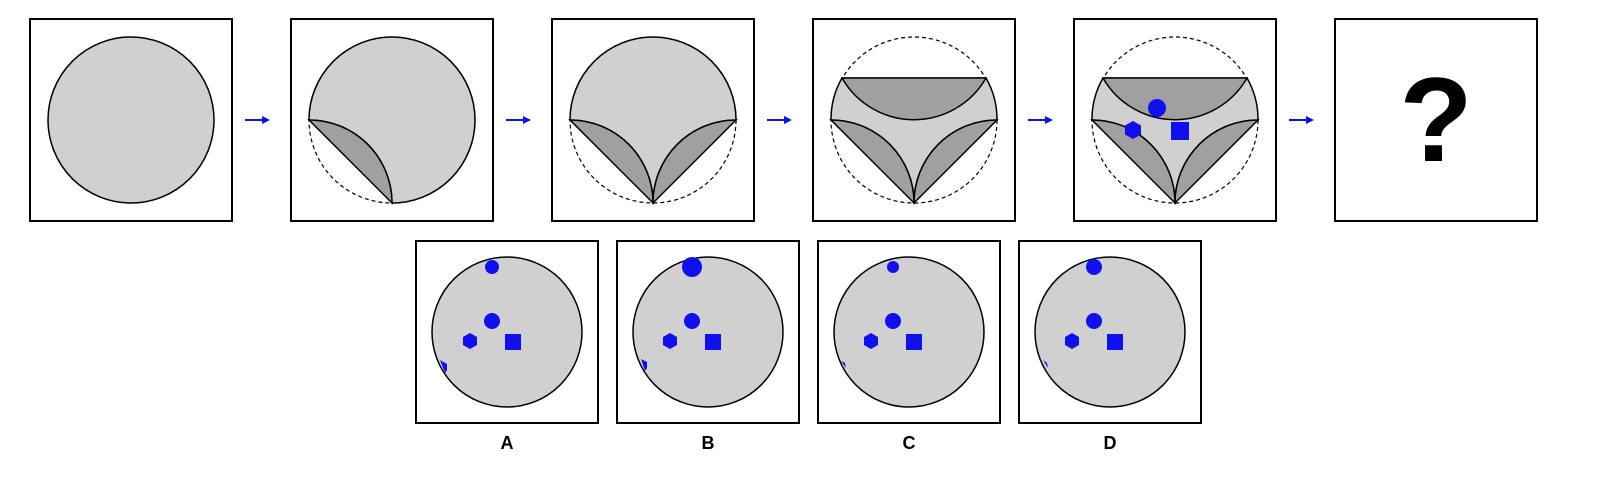  I want to click on panel-4-figure, so click(914, 120).